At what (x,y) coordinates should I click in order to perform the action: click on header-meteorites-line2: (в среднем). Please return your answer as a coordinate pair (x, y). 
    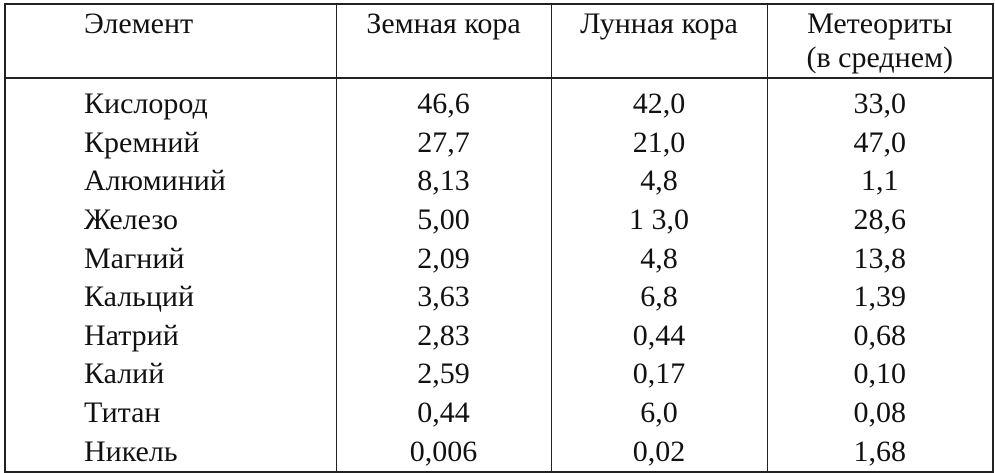
    Looking at the image, I should click on (880, 57).